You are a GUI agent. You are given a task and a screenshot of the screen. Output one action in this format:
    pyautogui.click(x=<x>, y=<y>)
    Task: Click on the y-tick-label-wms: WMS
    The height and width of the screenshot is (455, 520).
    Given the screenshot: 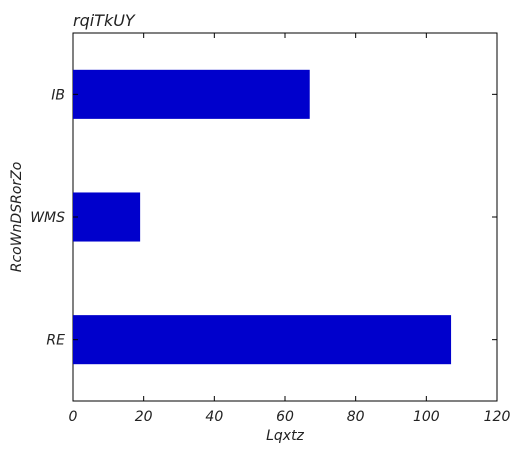 What is the action you would take?
    pyautogui.click(x=47, y=218)
    